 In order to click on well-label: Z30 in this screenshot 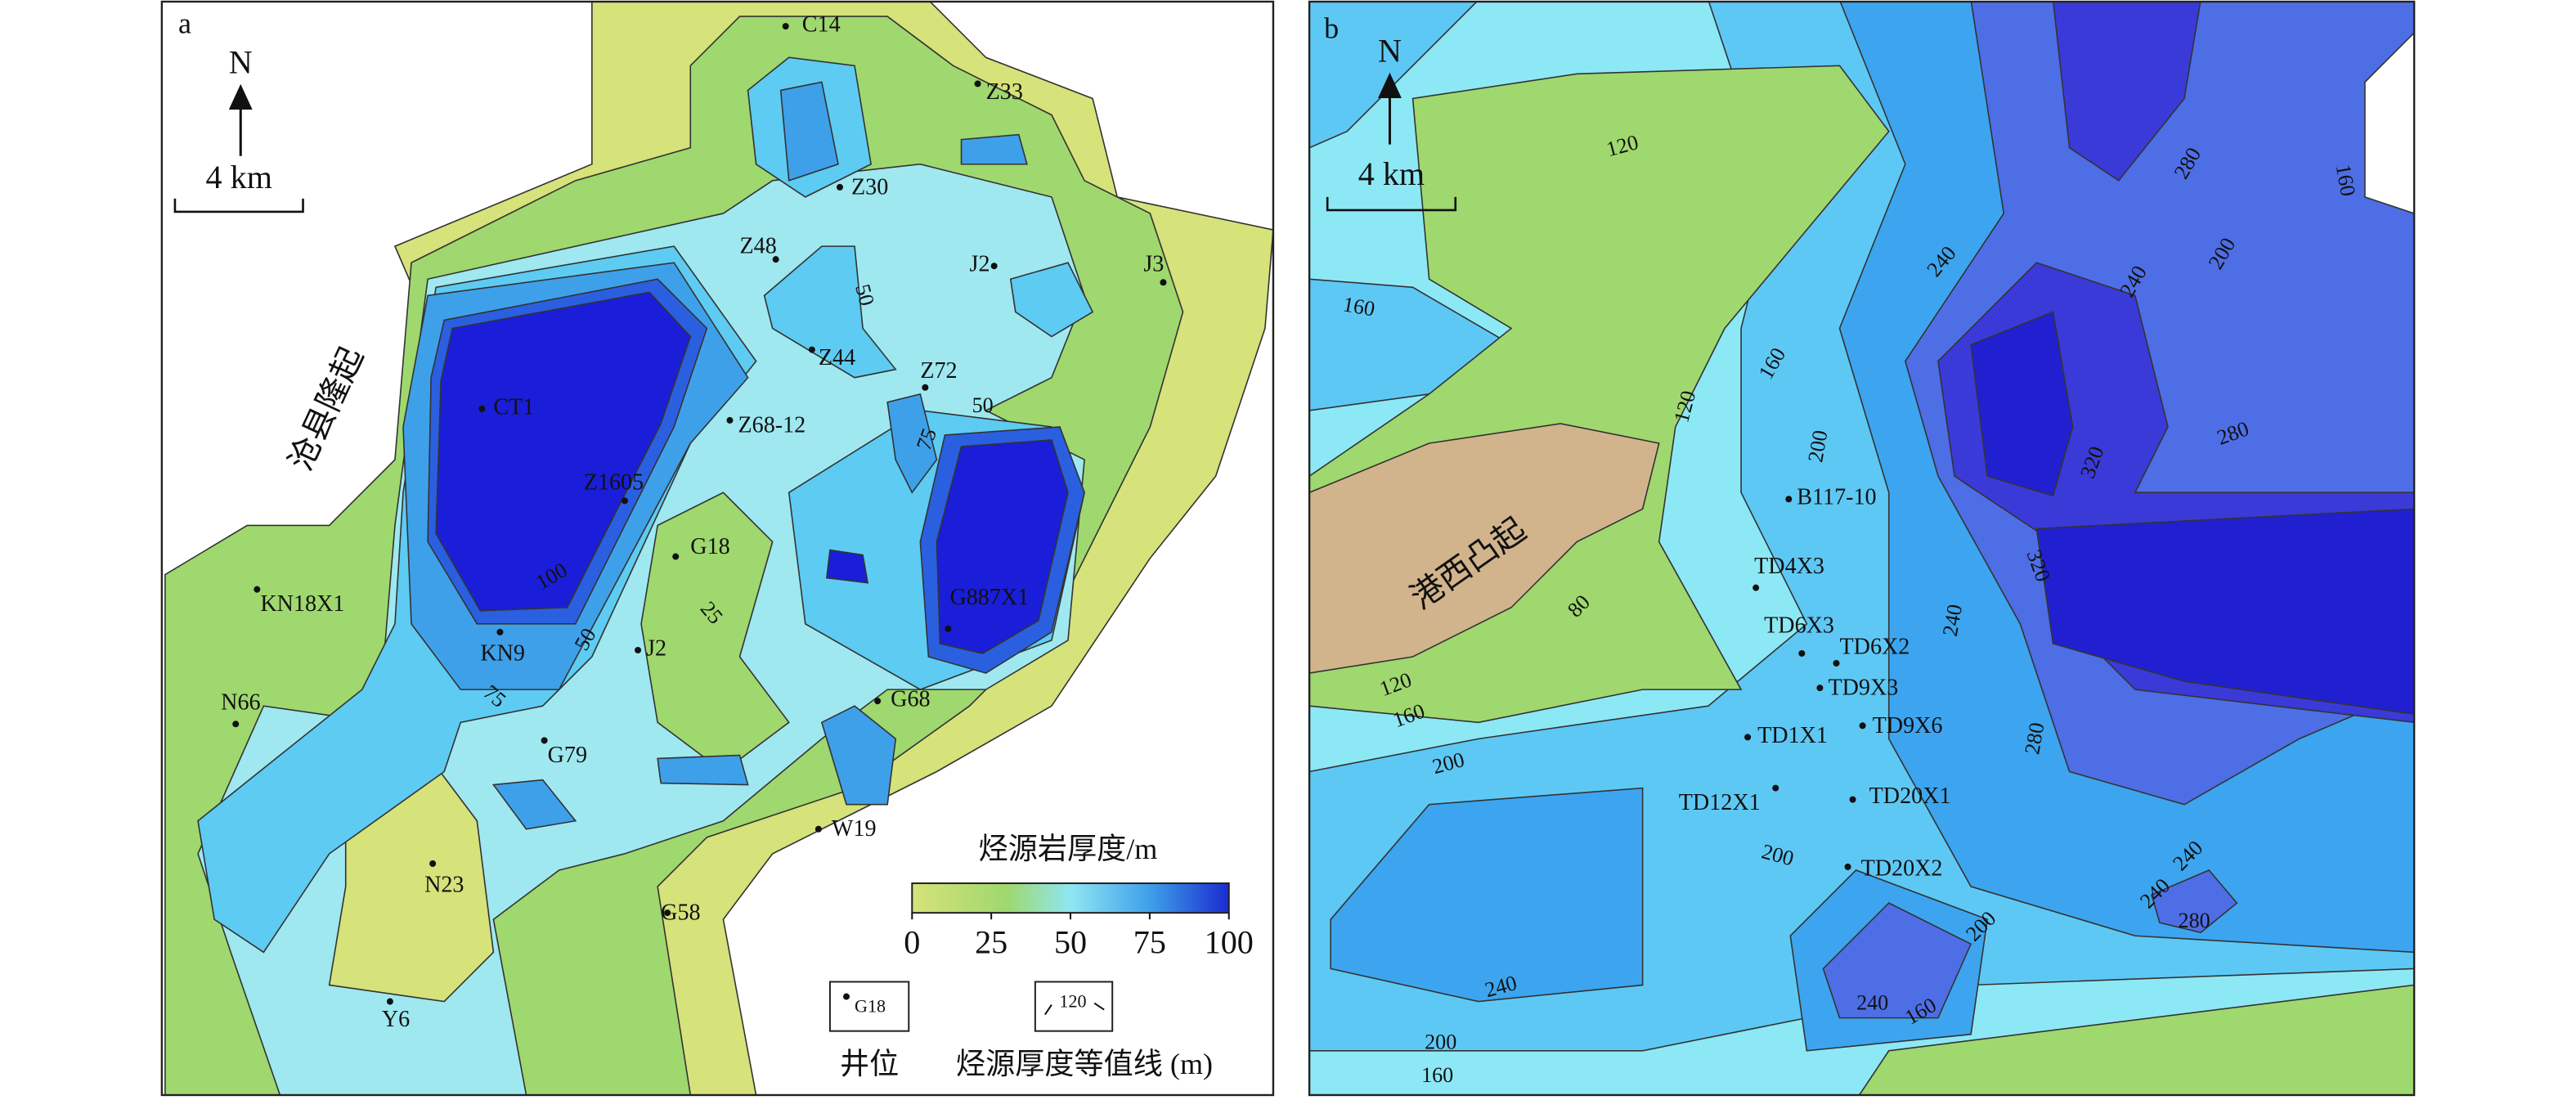, I will do `click(870, 187)`.